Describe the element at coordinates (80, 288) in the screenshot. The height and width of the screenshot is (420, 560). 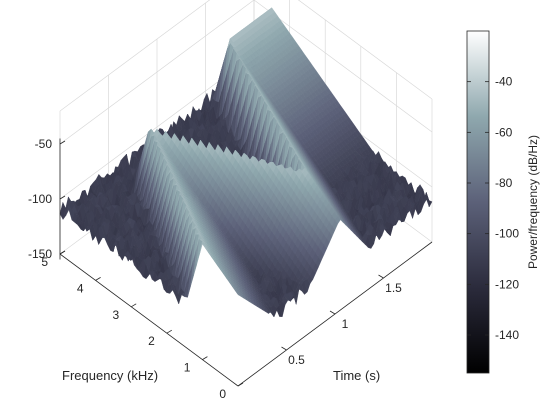
I see `frequency-tick-label: 4` at that location.